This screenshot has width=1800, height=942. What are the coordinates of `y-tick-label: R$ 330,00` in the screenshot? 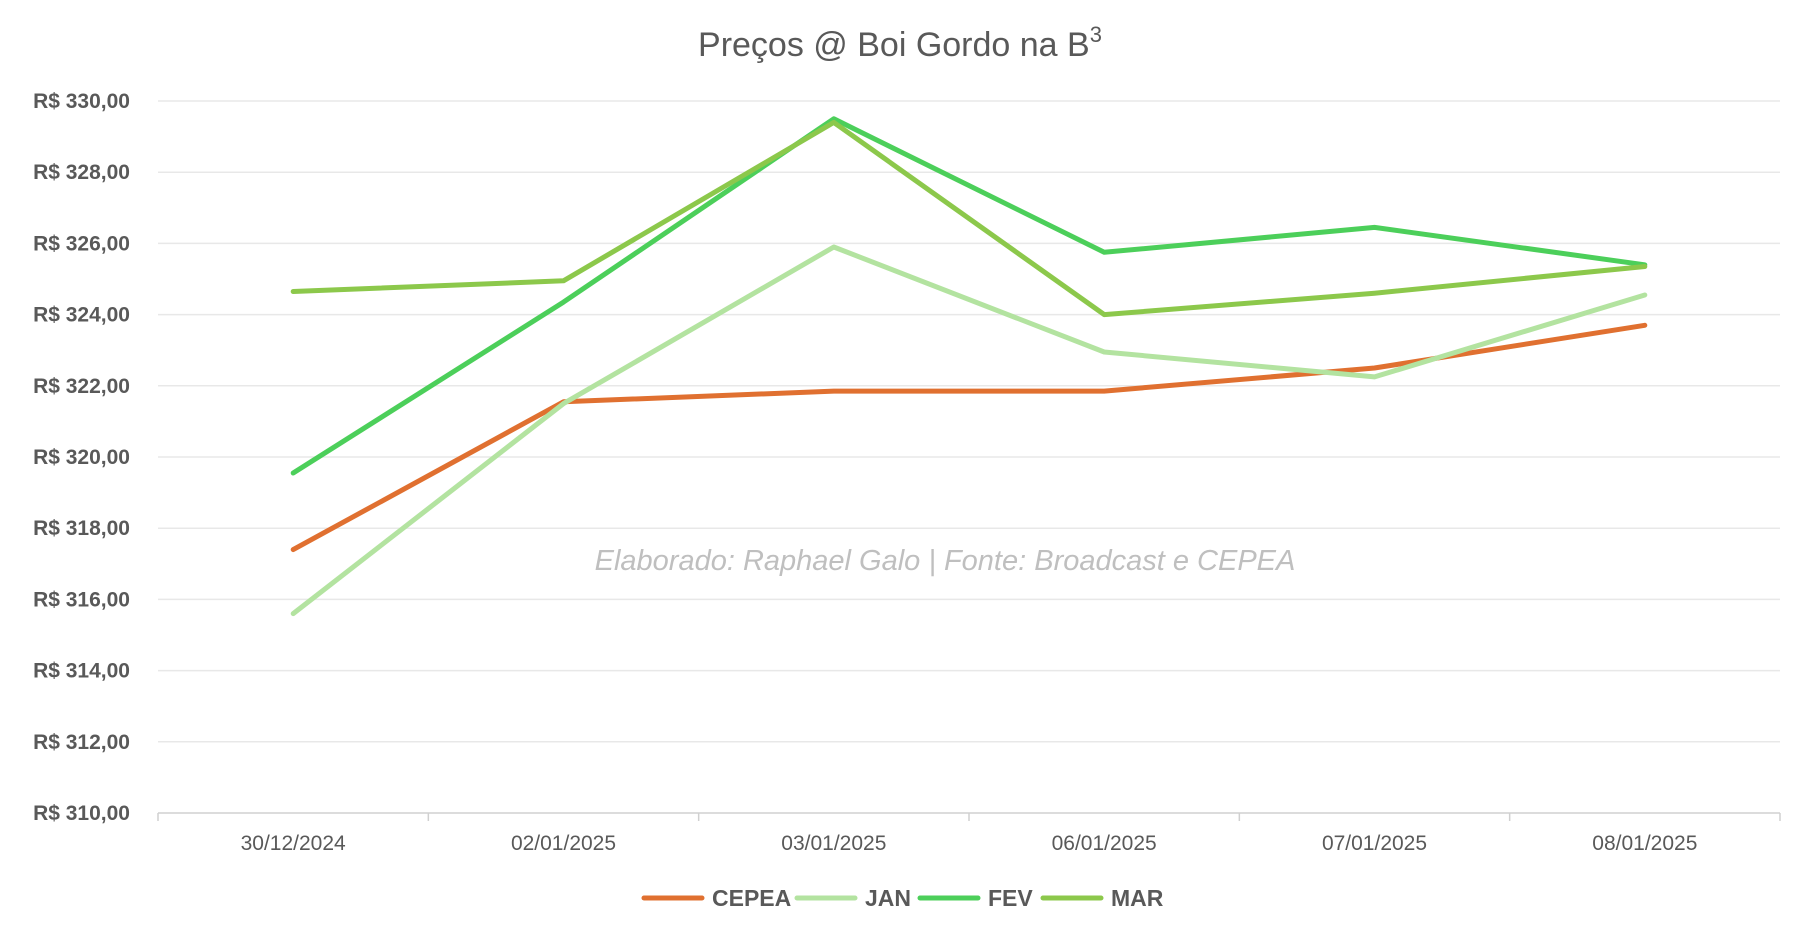 It's located at (81, 101).